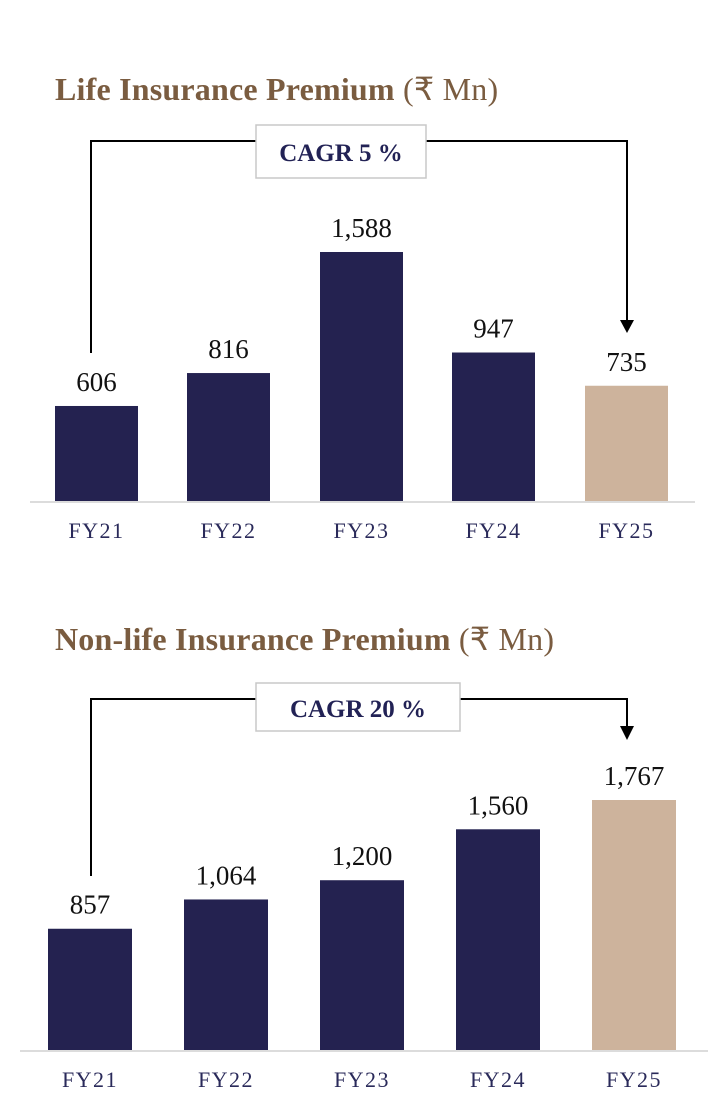 The height and width of the screenshot is (1112, 728). Describe the element at coordinates (362, 856) in the screenshot. I see `value-label: 1,200` at that location.